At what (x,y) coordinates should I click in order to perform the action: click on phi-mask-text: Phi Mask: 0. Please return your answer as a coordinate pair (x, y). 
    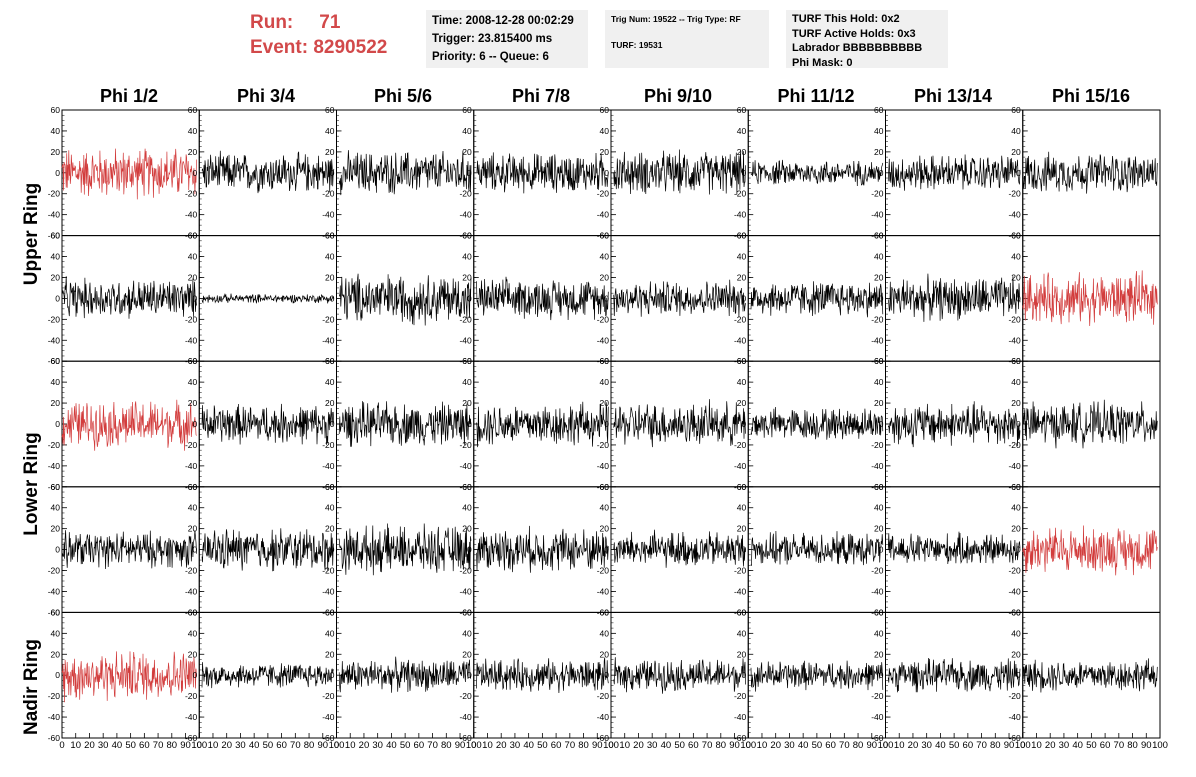
    Looking at the image, I should click on (822, 62).